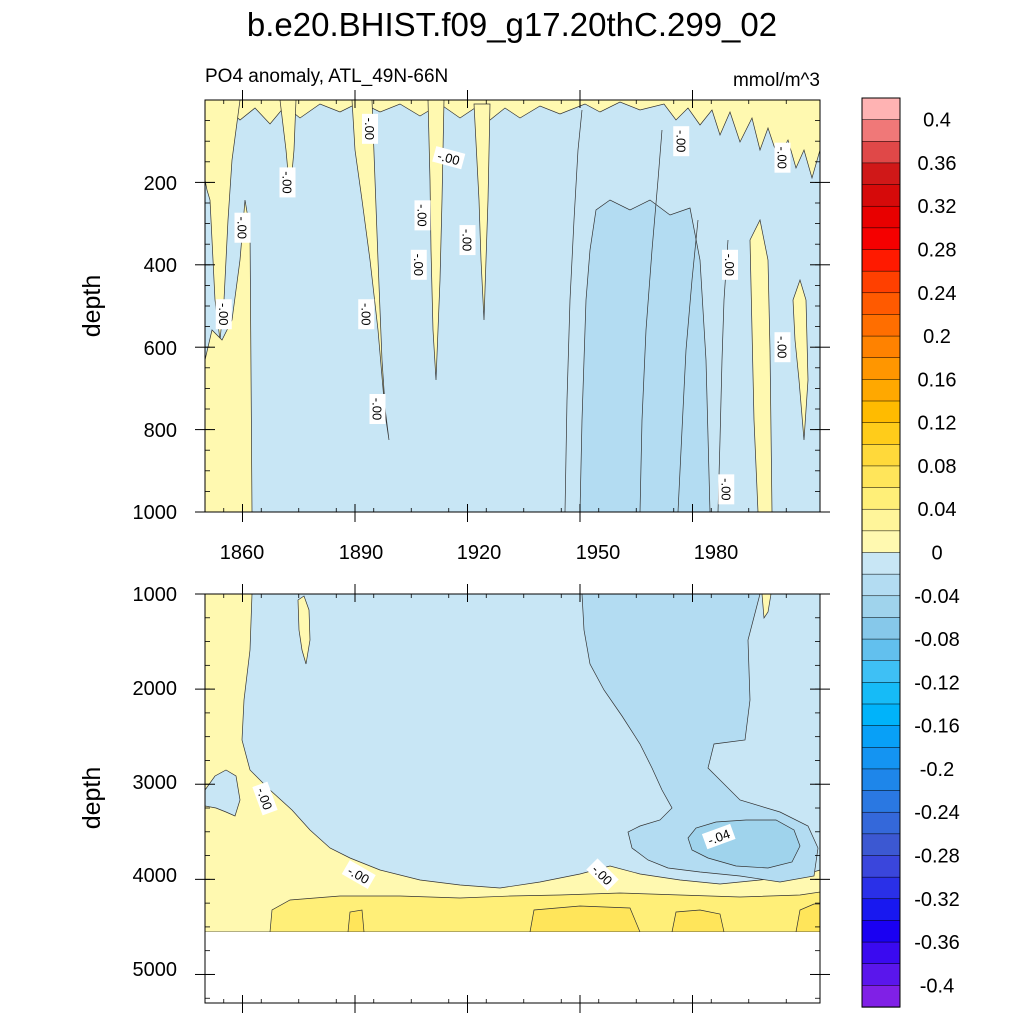 The height and width of the screenshot is (1024, 1024). I want to click on upper-positive-column-1920, so click(482, 212).